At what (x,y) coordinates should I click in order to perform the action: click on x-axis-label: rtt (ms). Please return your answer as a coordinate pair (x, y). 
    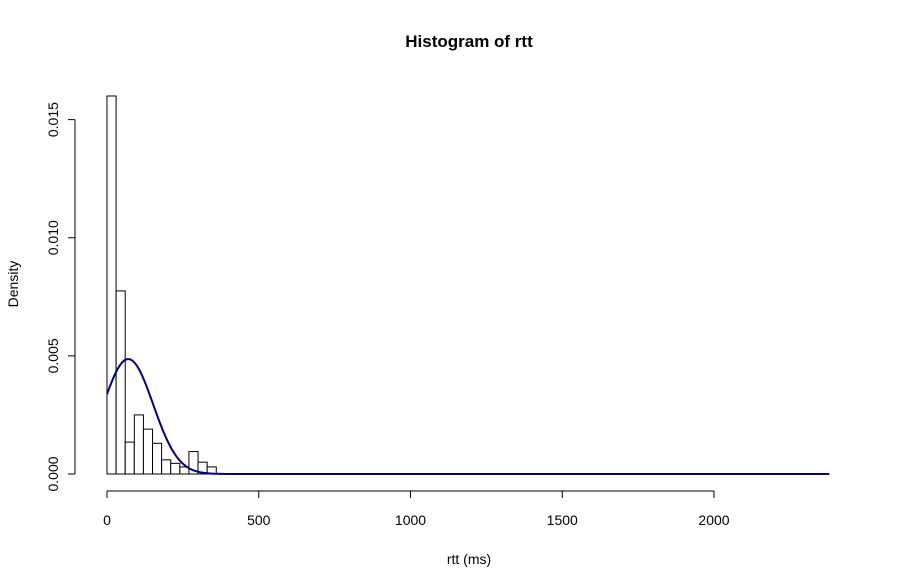
    Looking at the image, I should click on (469, 559).